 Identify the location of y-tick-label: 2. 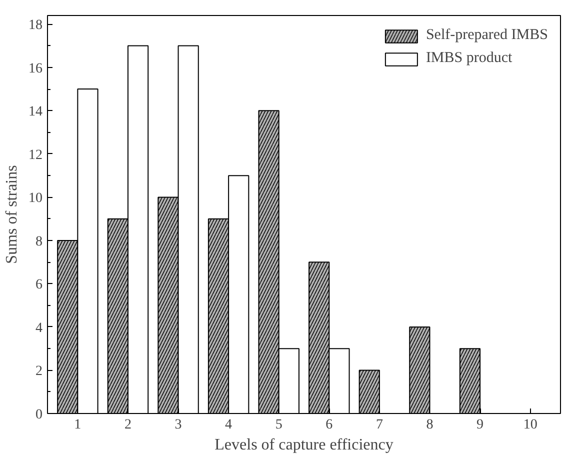
(39, 372).